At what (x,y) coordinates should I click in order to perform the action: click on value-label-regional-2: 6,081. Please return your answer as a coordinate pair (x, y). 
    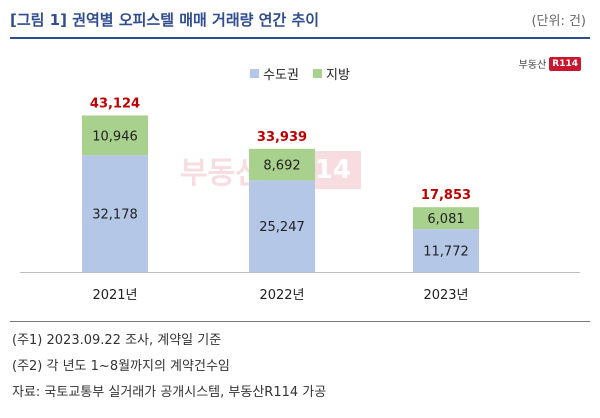
    Looking at the image, I should click on (445, 219).